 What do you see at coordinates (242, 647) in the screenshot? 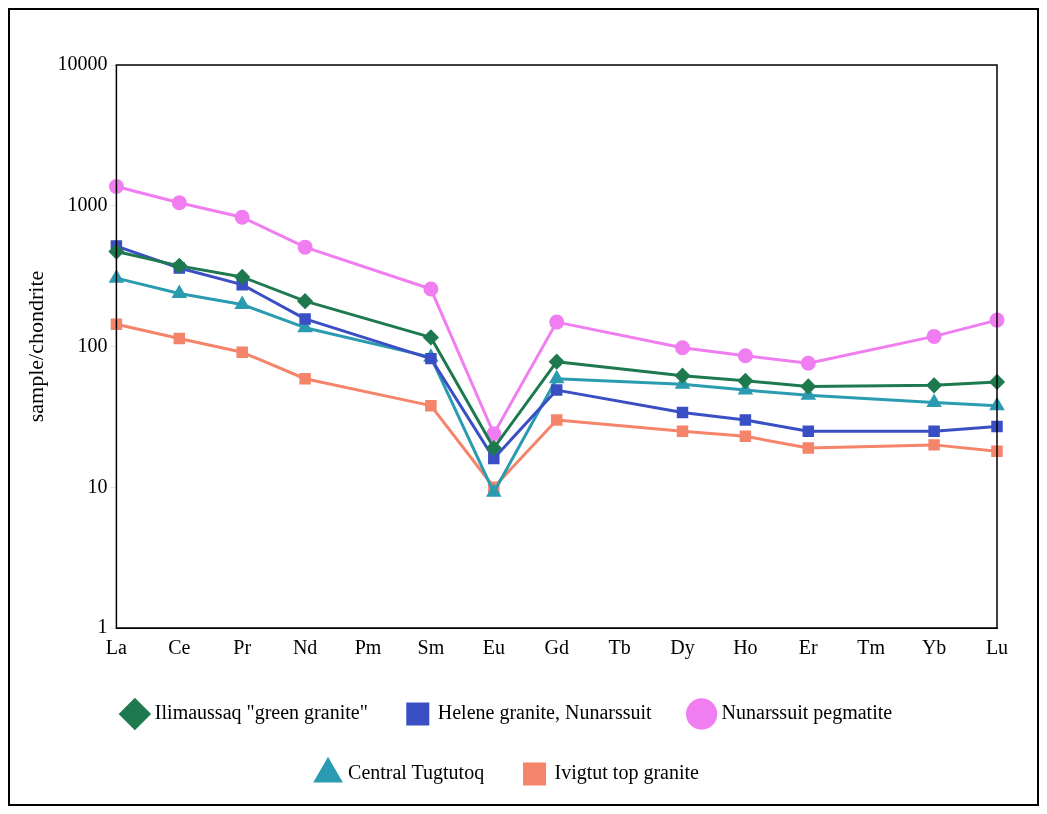
I see `x-tick-label: Pr` at bounding box center [242, 647].